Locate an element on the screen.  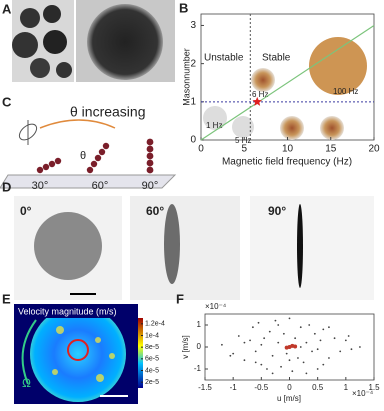
x-axis-label: Magnetic field frequency (Hz) is located at coordinates (287, 162).